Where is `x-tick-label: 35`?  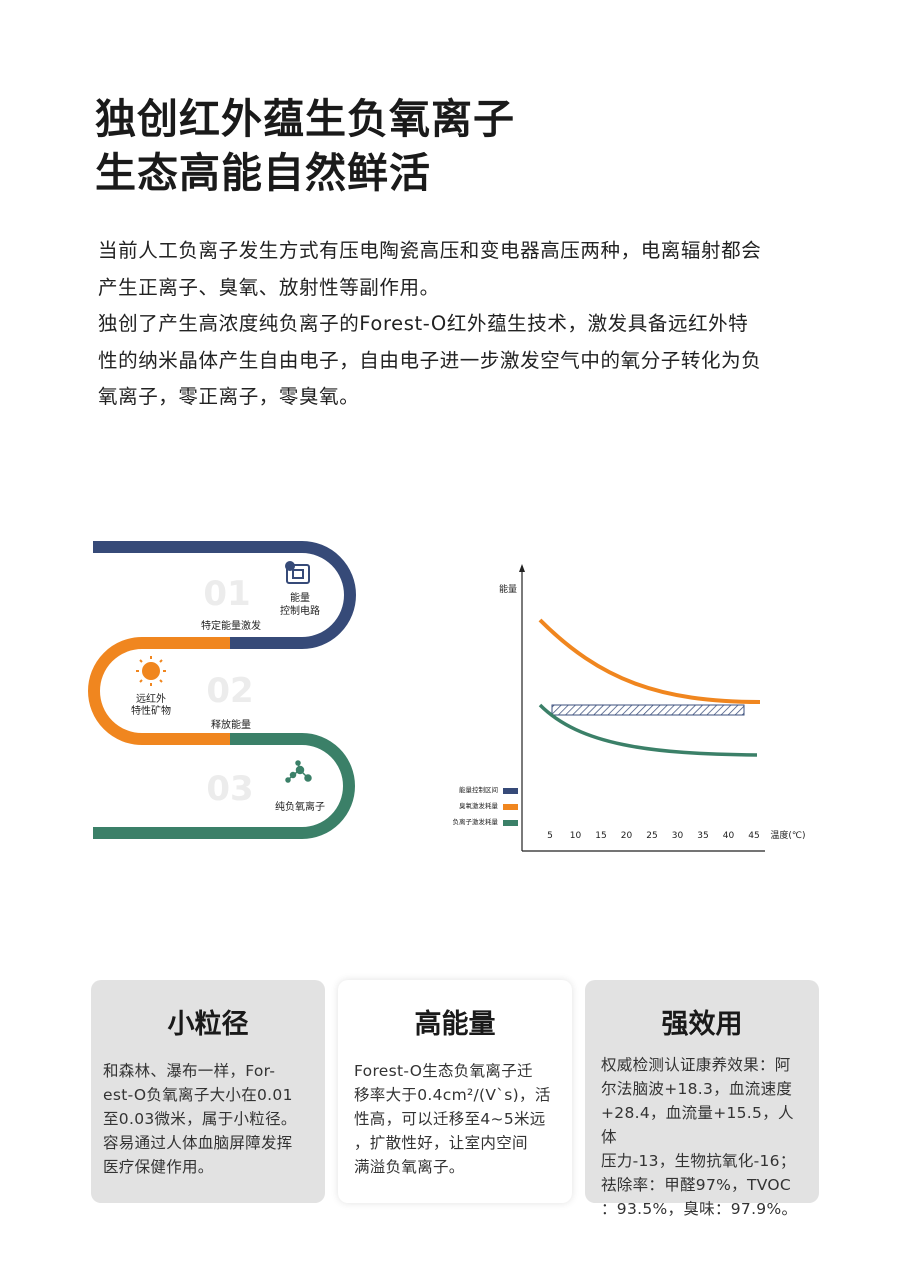 x-tick-label: 35 is located at coordinates (702, 836).